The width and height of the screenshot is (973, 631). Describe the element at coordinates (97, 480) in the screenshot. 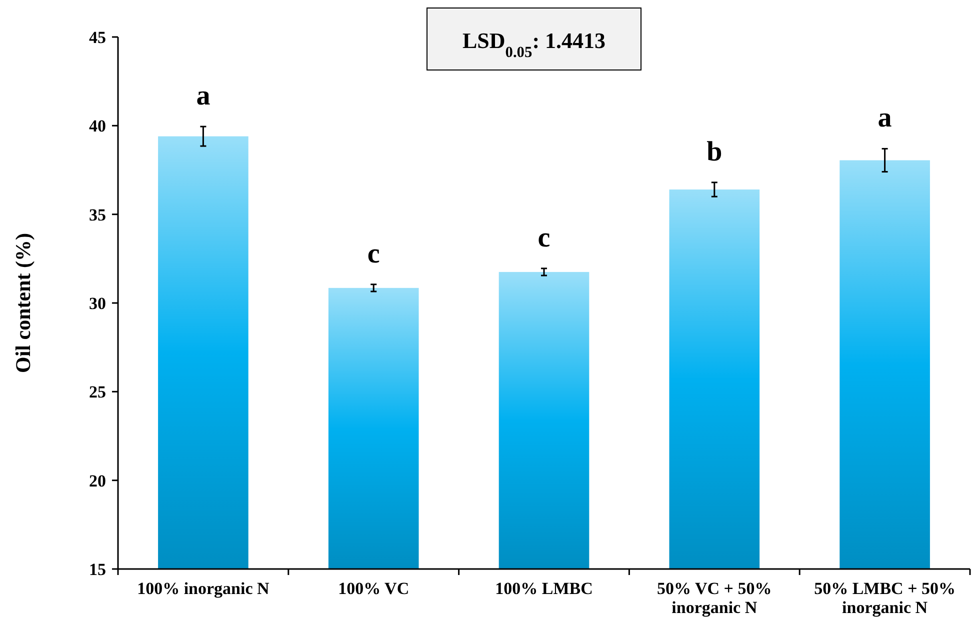

I see `y-tick-label: 20` at that location.